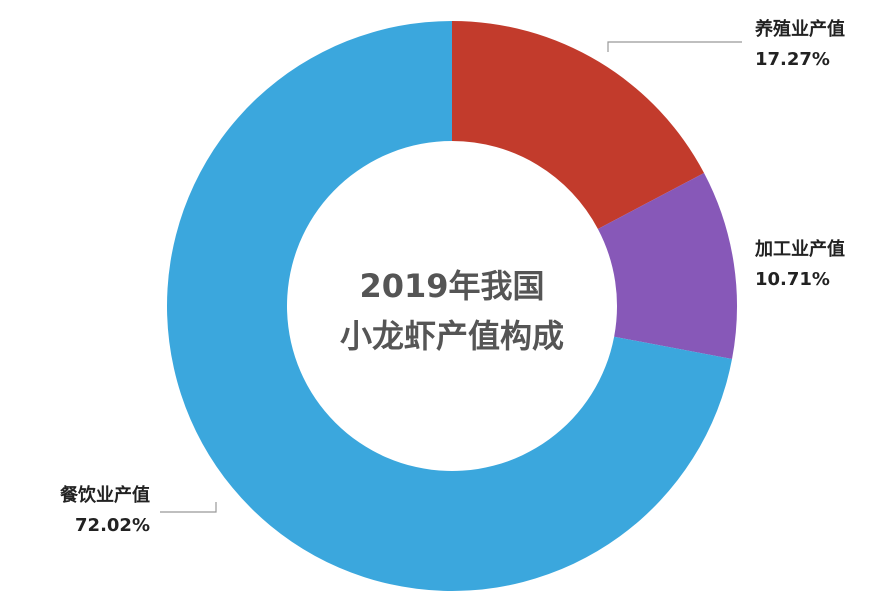 The image size is (887, 593). Describe the element at coordinates (452, 336) in the screenshot. I see `chart-title: 小龙虾产值构成` at that location.